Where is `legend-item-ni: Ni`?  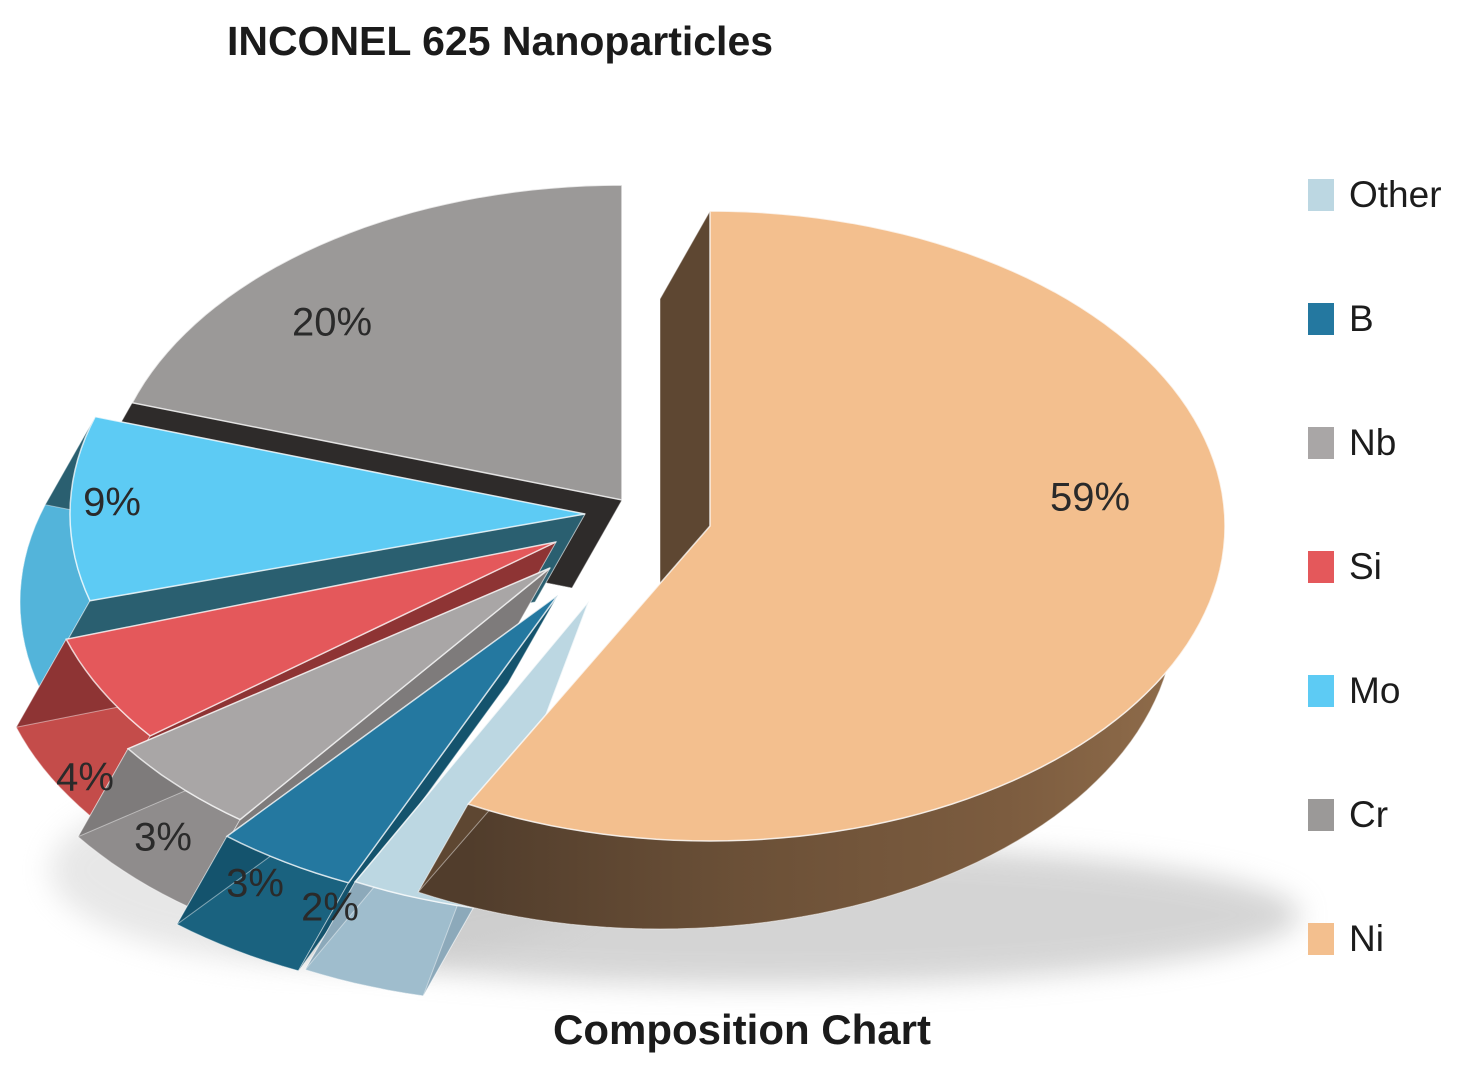 legend-item-ni: Ni is located at coordinates (1375, 939).